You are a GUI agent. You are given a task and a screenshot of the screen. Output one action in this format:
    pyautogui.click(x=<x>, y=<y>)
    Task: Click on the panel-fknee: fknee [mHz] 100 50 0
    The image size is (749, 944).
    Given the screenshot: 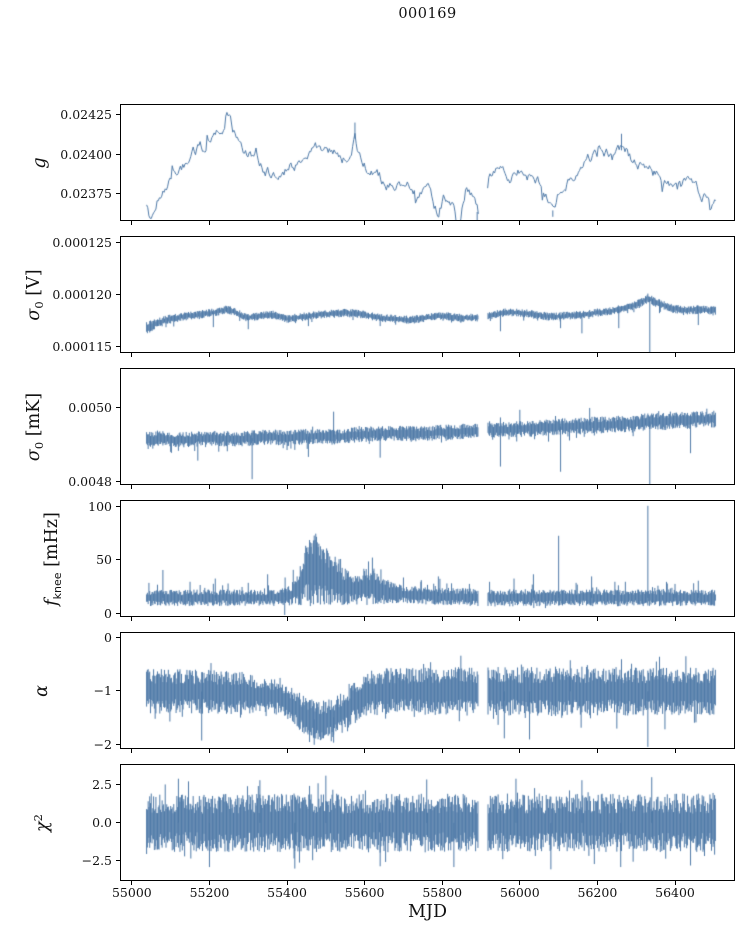 What is the action you would take?
    pyautogui.click(x=374, y=559)
    